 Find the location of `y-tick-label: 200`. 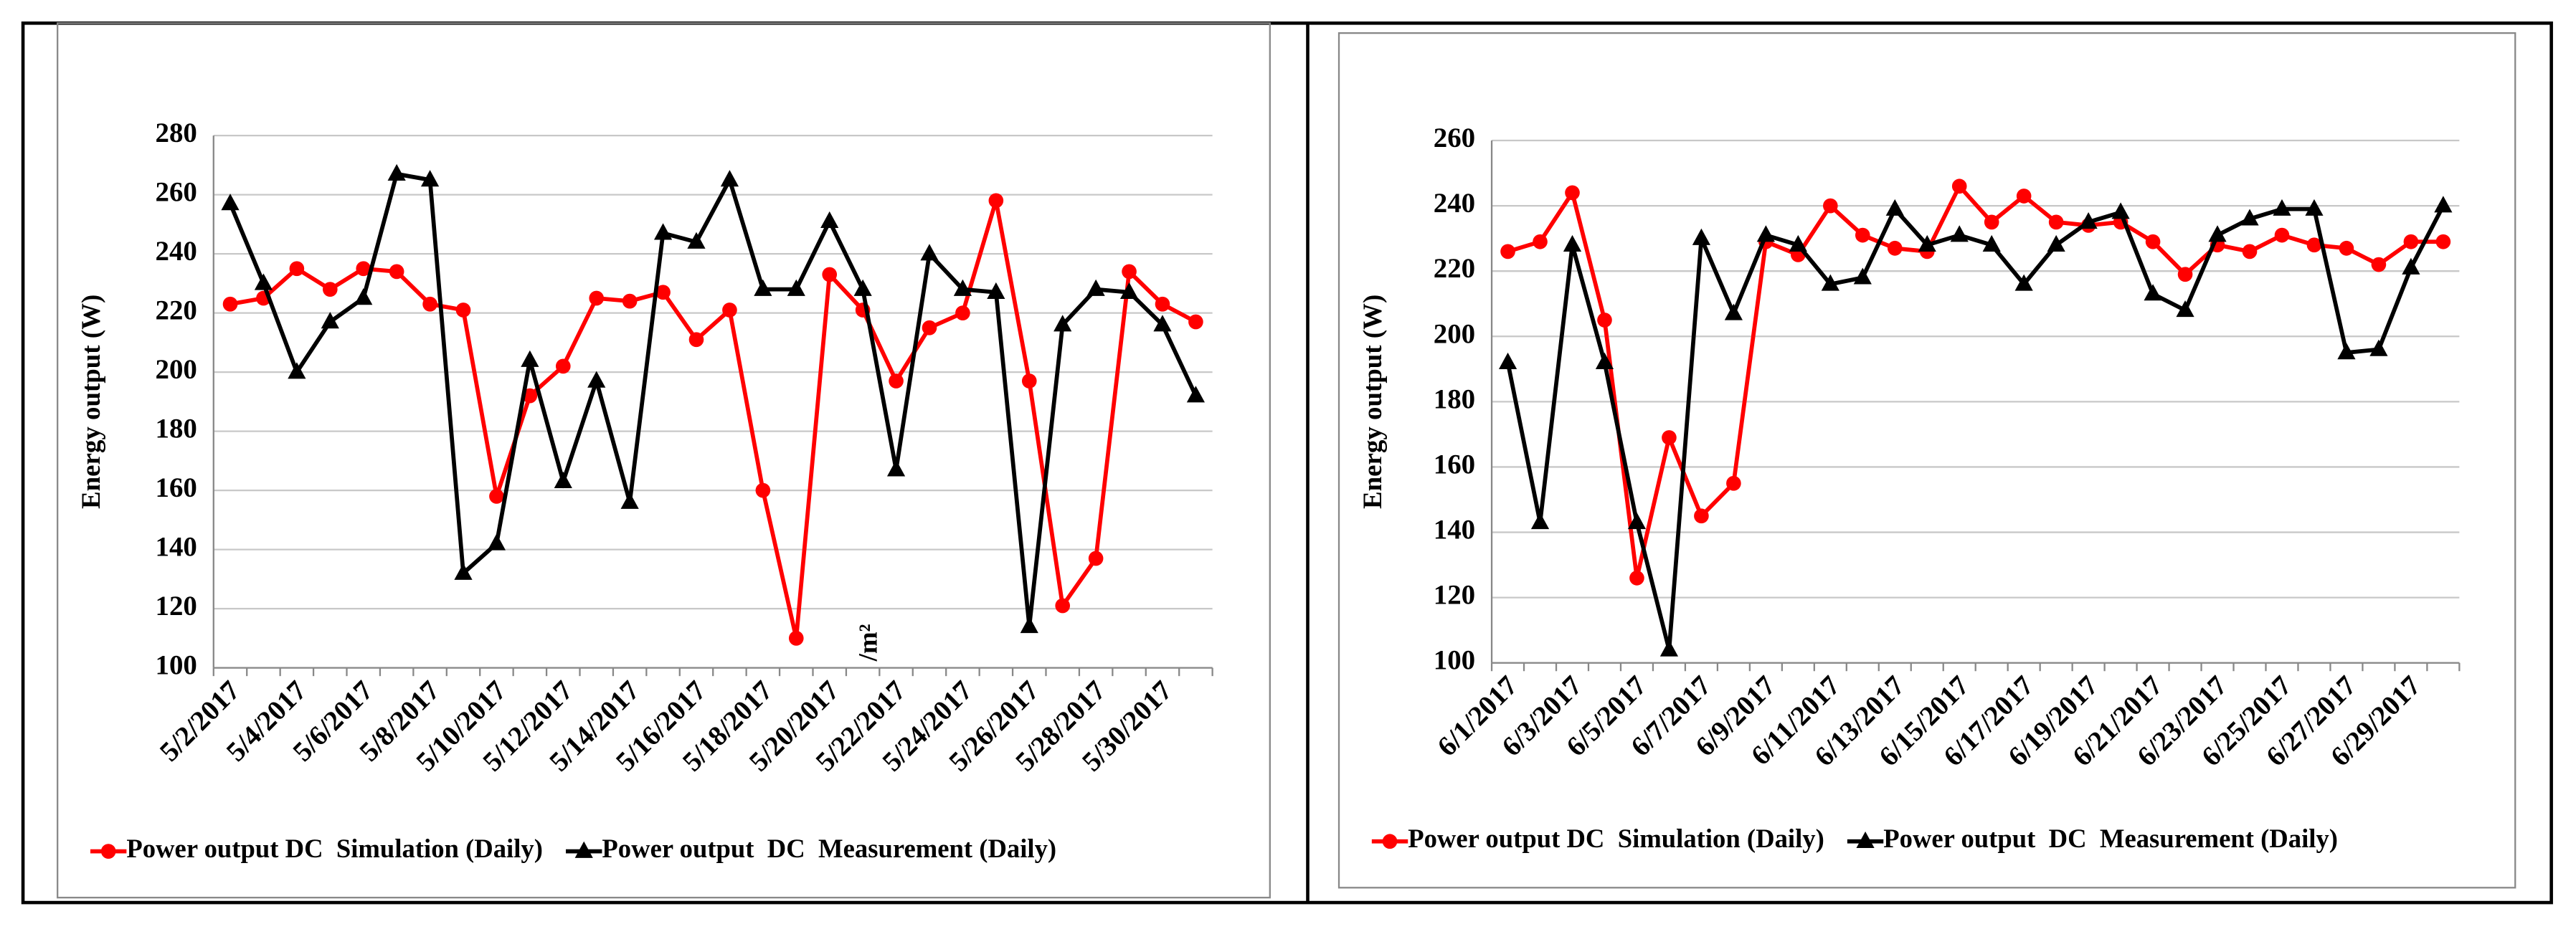

y-tick-label: 200 is located at coordinates (175, 370).